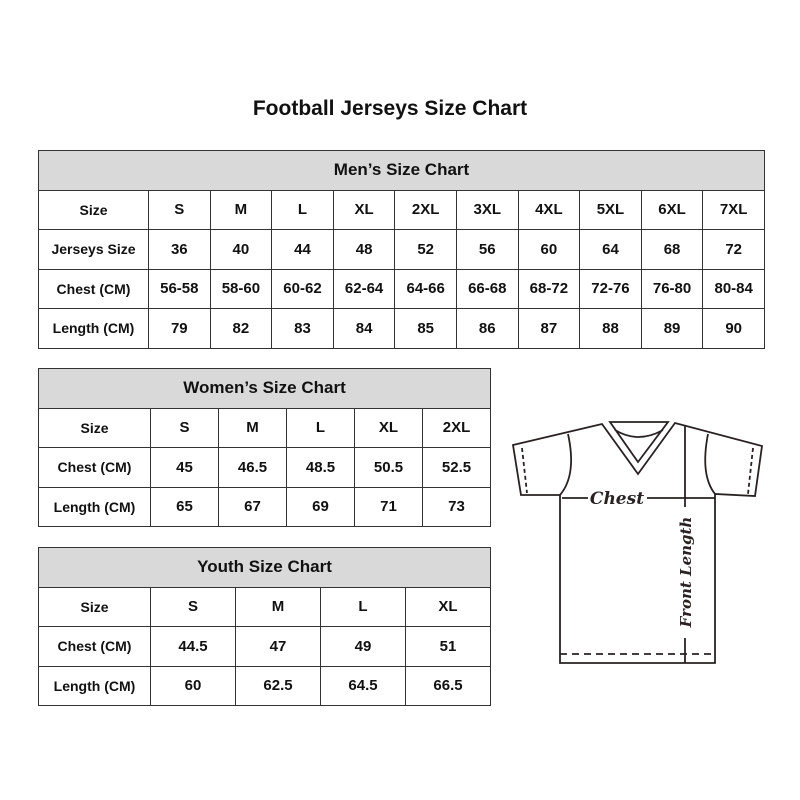 This screenshot has width=800, height=800. Describe the element at coordinates (610, 288) in the screenshot. I see `table-cell: 72-76` at that location.